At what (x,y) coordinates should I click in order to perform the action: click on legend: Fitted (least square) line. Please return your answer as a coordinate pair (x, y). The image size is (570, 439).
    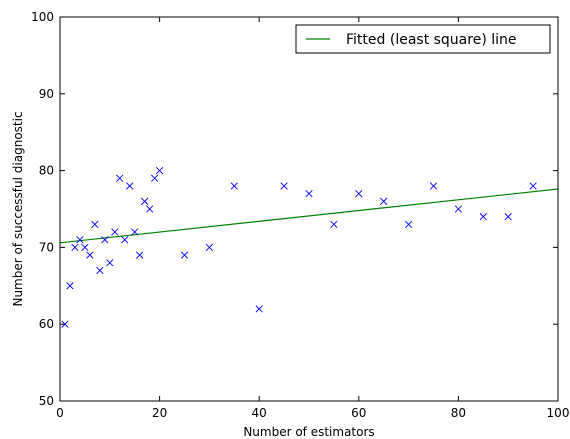
    Looking at the image, I should click on (423, 39).